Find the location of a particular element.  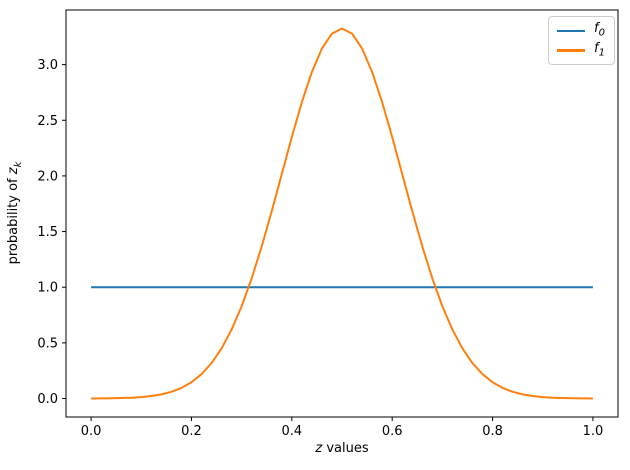

y-tick-label: 2.5 is located at coordinates (47, 121).